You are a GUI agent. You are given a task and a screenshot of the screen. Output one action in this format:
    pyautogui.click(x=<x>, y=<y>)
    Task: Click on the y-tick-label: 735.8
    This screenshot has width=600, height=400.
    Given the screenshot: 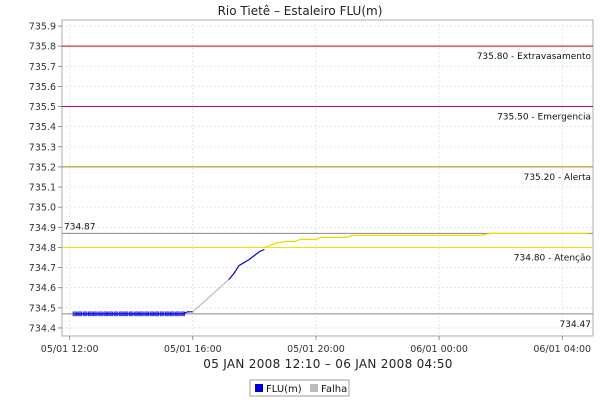 What is the action you would take?
    pyautogui.click(x=42, y=47)
    